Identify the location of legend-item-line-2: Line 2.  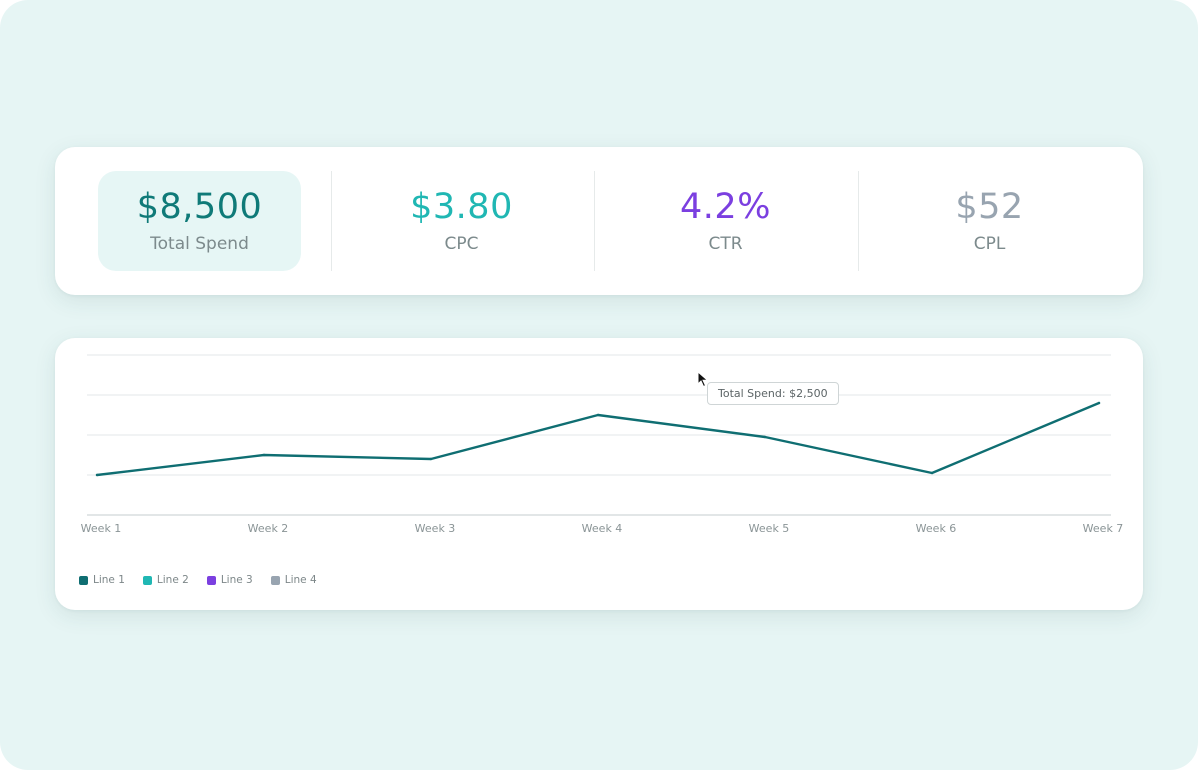
(165, 580).